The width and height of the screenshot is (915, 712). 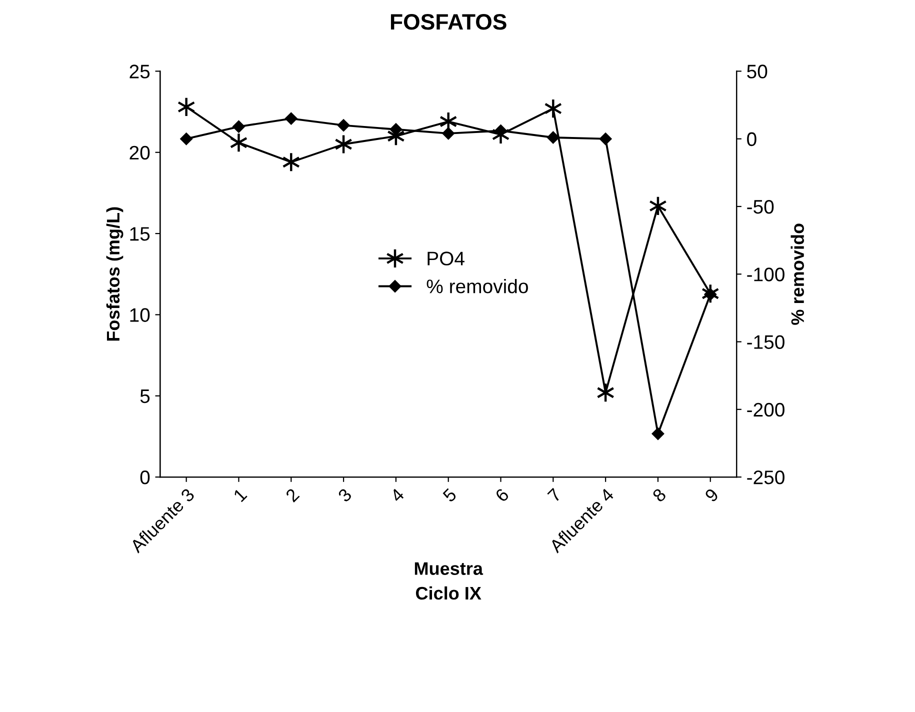 What do you see at coordinates (765, 342) in the screenshot?
I see `y2-tick-label: -150` at bounding box center [765, 342].